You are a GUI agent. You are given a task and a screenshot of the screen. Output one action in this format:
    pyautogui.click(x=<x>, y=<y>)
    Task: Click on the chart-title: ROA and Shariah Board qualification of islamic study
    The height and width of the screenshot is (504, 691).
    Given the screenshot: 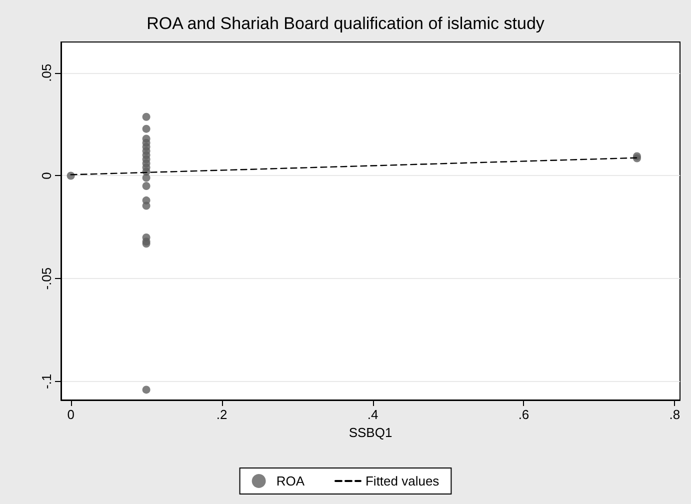 What is the action you would take?
    pyautogui.click(x=345, y=23)
    